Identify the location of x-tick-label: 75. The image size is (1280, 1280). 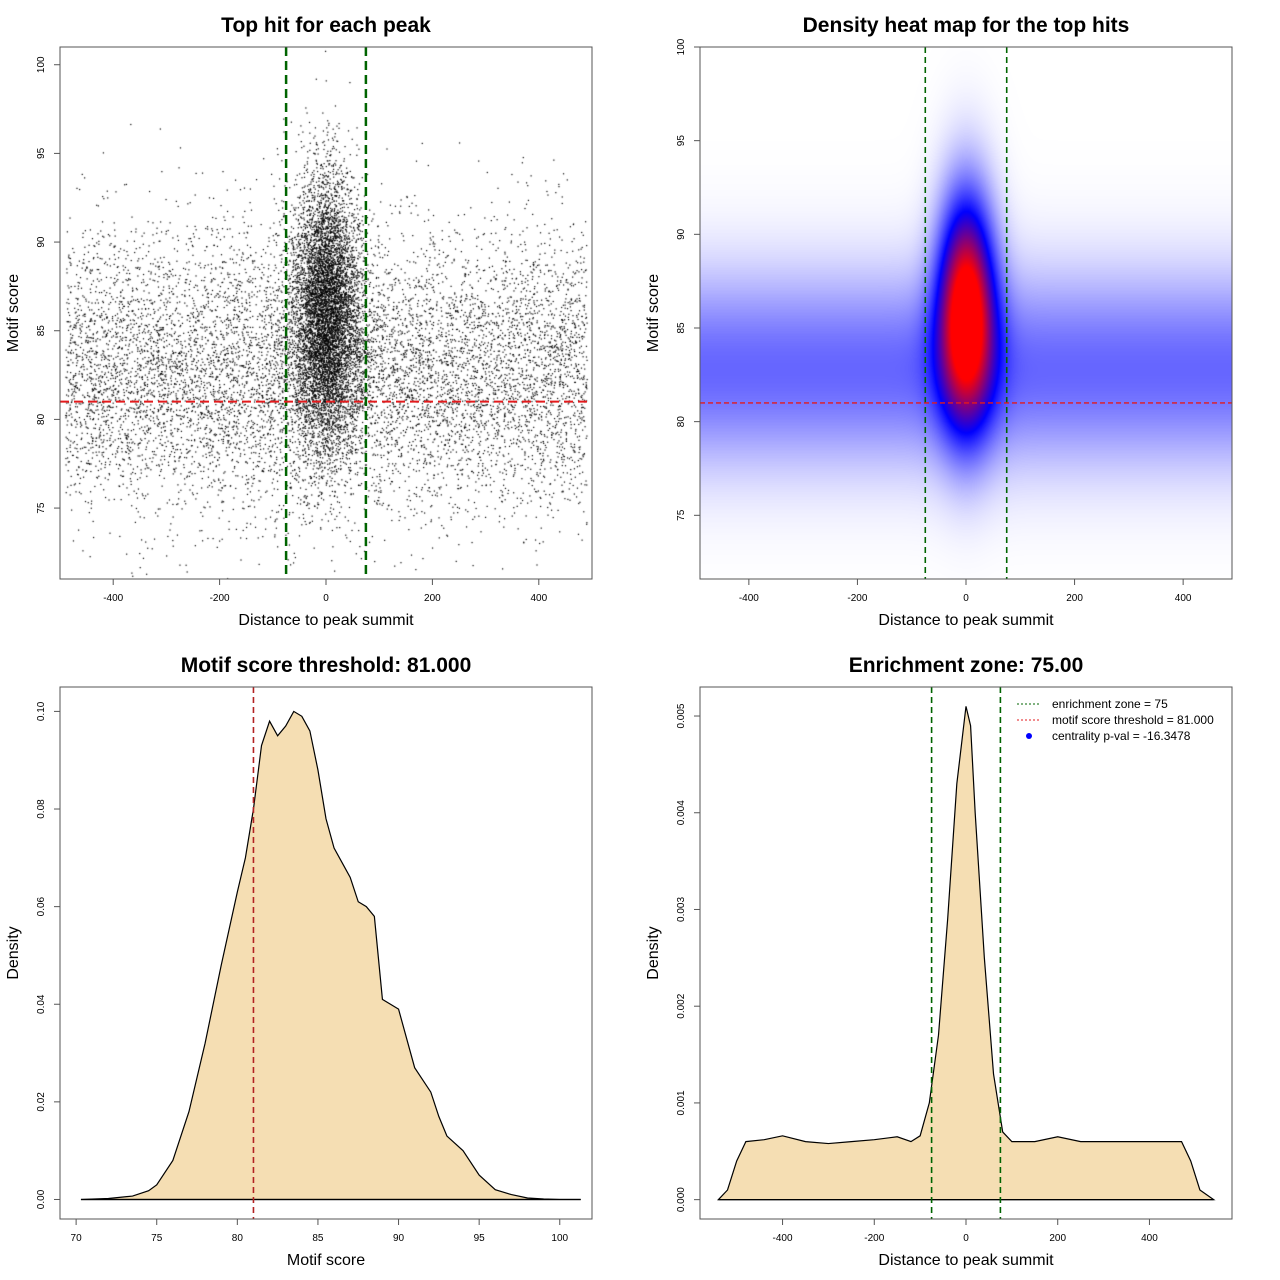
(157, 1238).